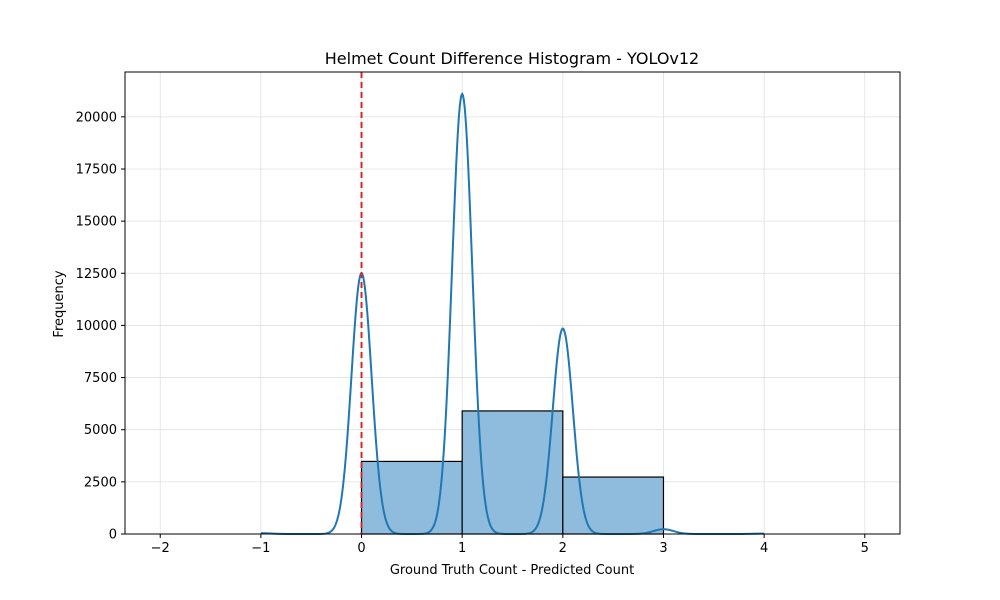  What do you see at coordinates (96, 222) in the screenshot?
I see `y-tick-label: 15000` at bounding box center [96, 222].